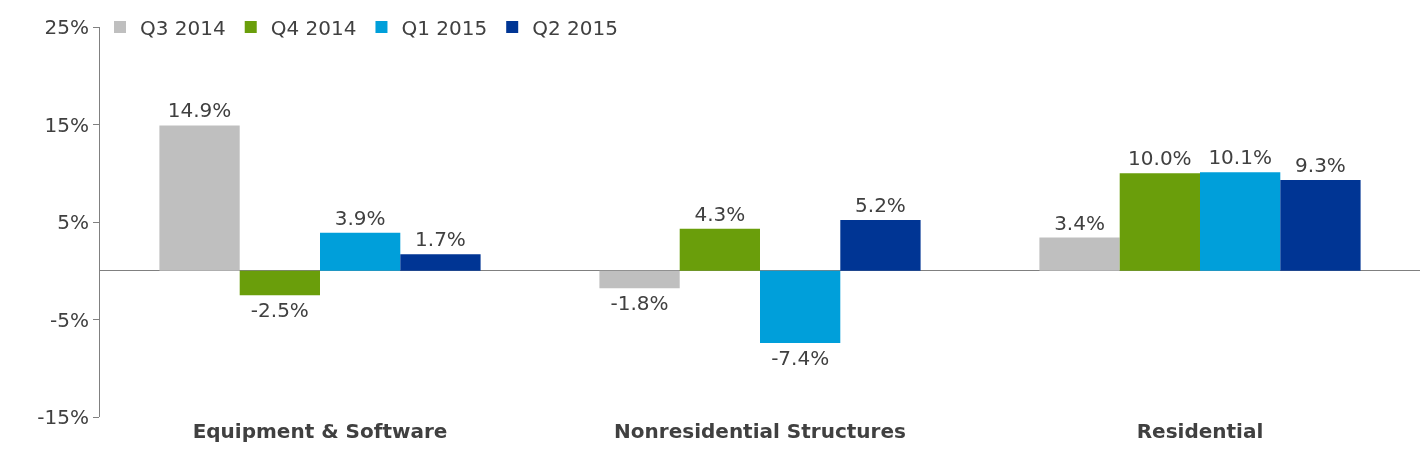 The height and width of the screenshot is (466, 1424). What do you see at coordinates (66, 124) in the screenshot?
I see `y-tick-label: 15%` at bounding box center [66, 124].